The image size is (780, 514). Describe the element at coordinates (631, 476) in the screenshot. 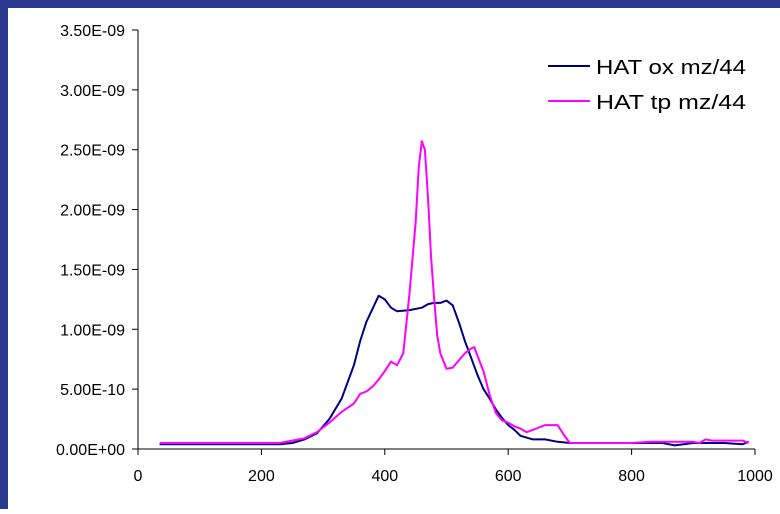

I see `x-tick-label: 800` at that location.